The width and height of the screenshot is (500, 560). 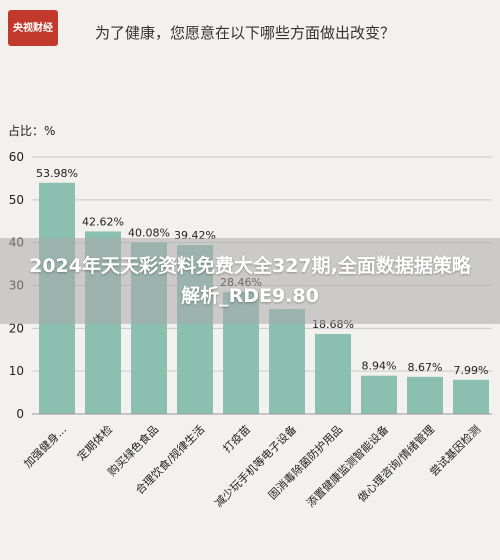 I want to click on x-tick-label: 添置健康监测智能设备, so click(x=347, y=466).